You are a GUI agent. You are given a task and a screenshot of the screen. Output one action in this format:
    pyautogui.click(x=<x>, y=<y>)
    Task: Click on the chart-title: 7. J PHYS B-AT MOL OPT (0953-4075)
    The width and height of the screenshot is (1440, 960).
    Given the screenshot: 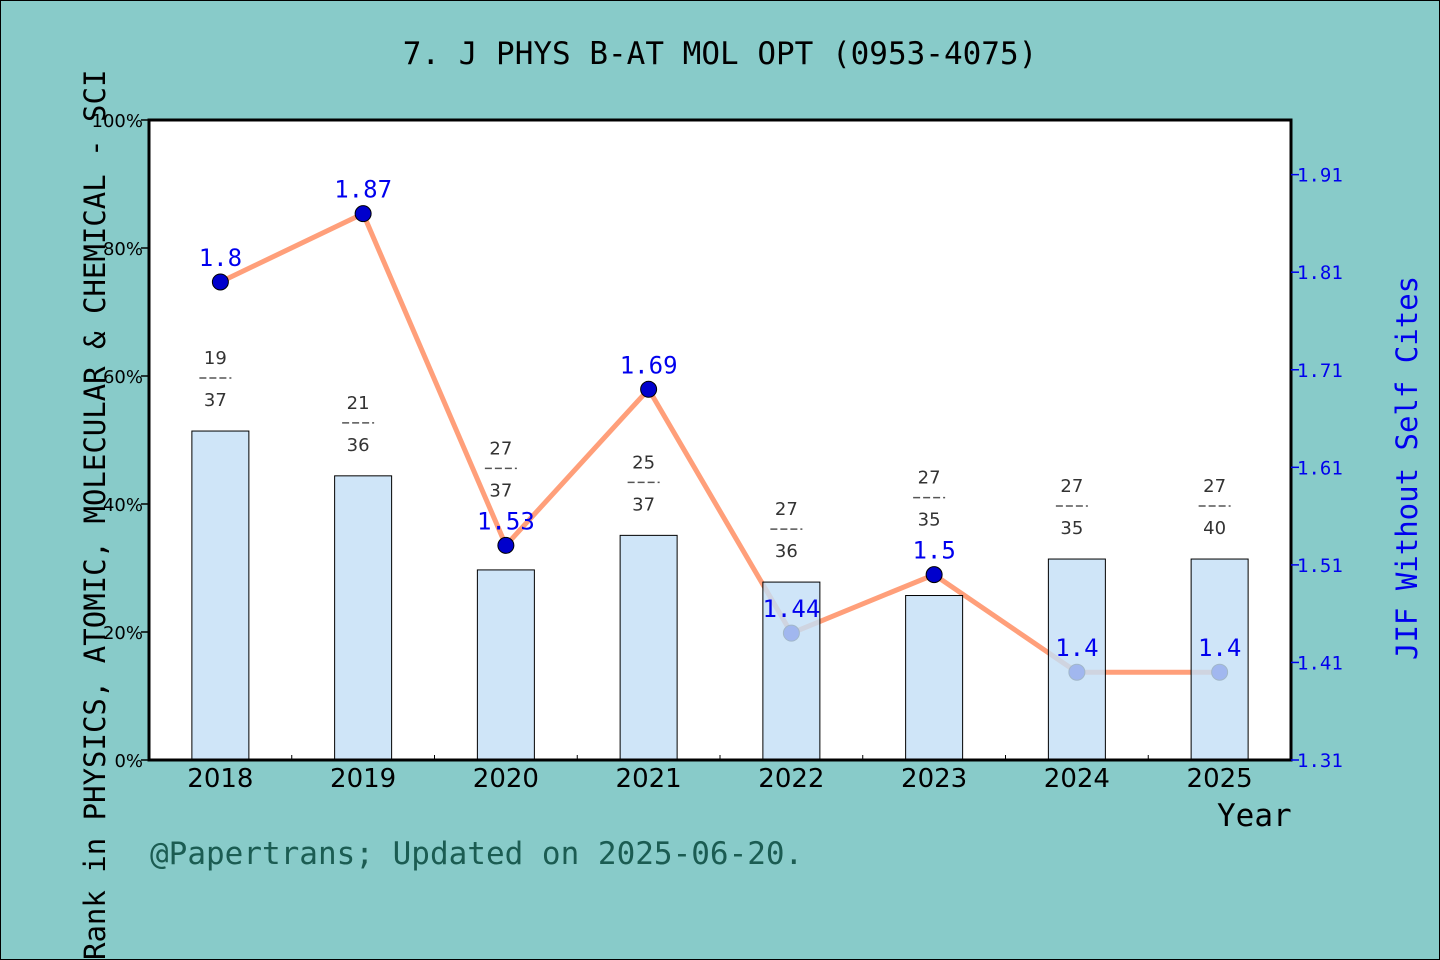 What is the action you would take?
    pyautogui.click(x=720, y=54)
    